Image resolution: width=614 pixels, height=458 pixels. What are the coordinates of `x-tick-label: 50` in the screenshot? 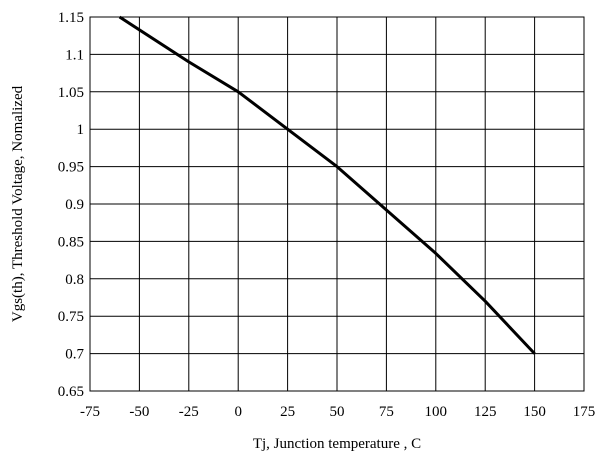 It's located at (337, 412).